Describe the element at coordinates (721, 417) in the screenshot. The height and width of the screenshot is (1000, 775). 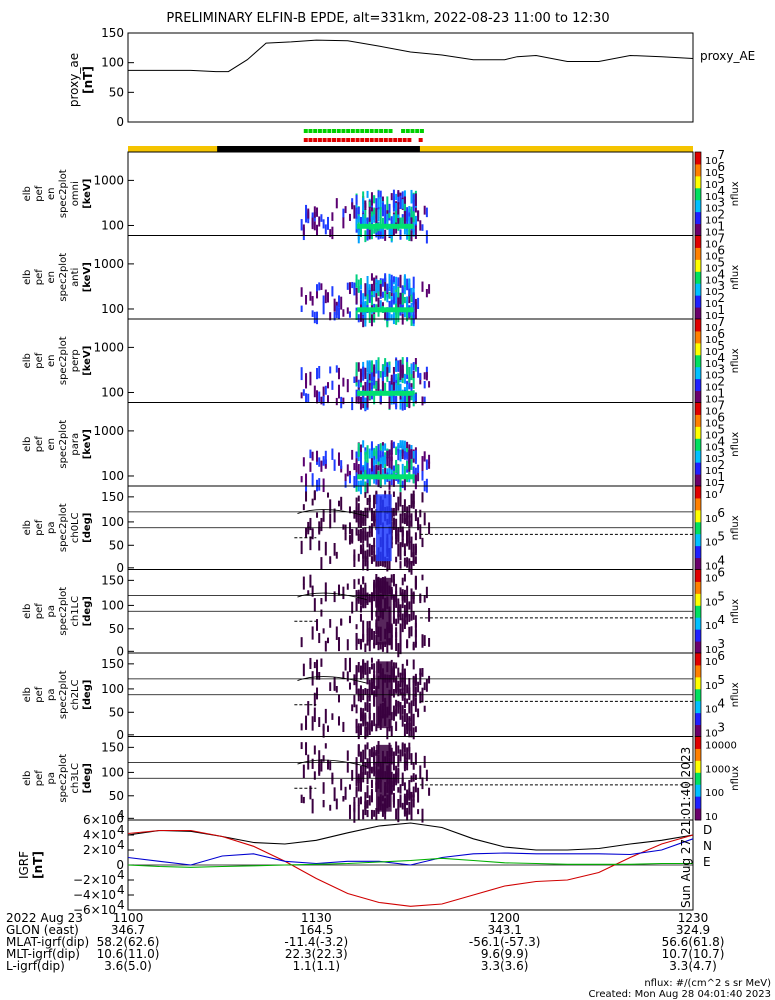
I see `colorbar-tick-exp: 6` at that location.